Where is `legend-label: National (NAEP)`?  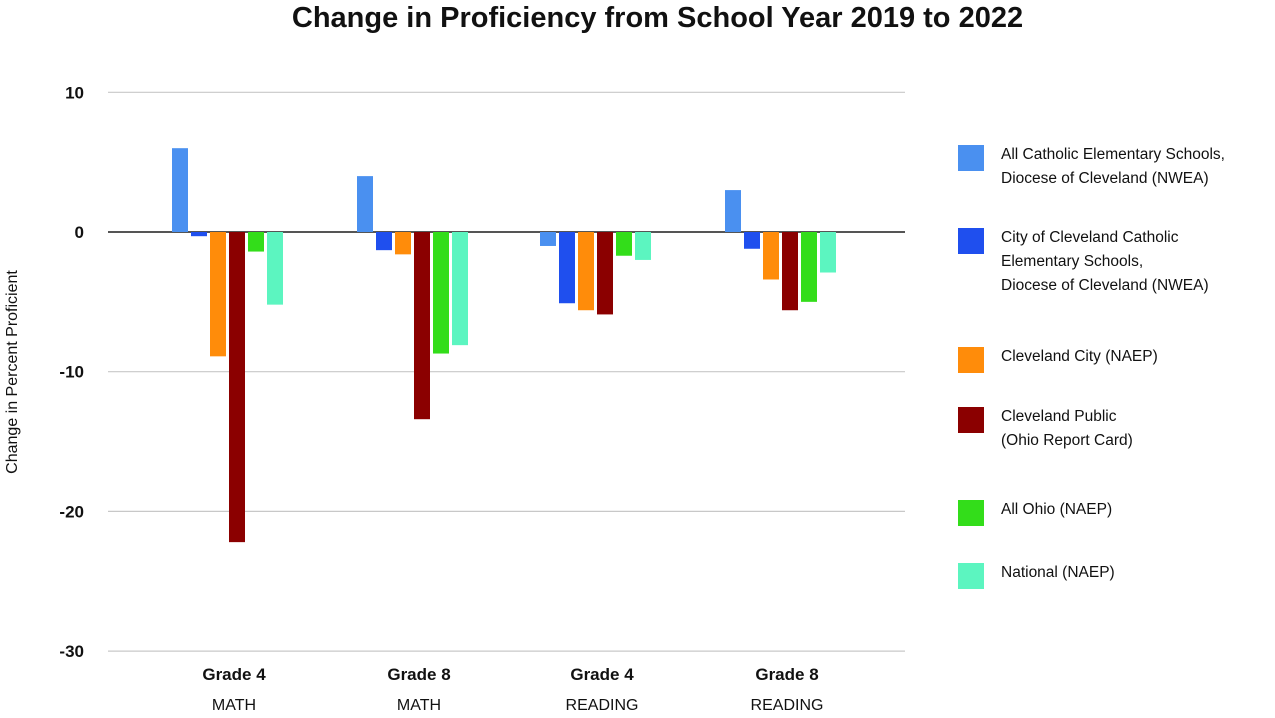 legend-label: National (NAEP) is located at coordinates (1138, 573).